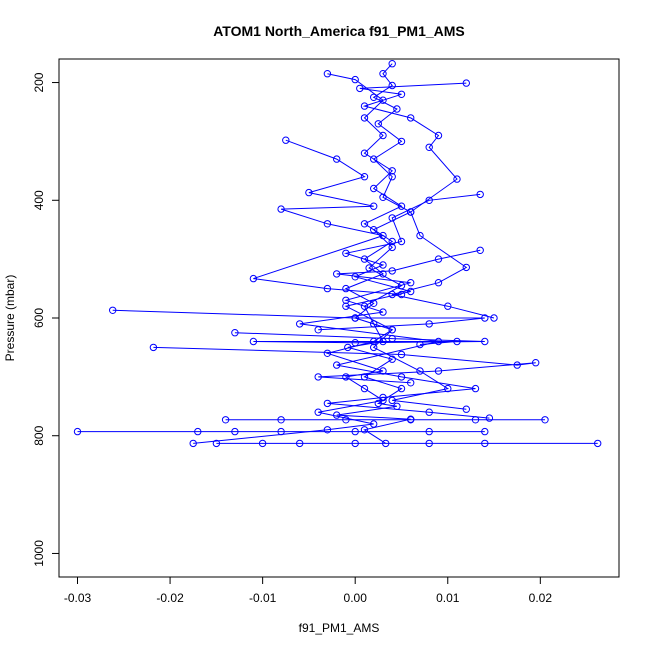 This screenshot has width=650, height=650. I want to click on x-tick-label: -0.01, so click(263, 598).